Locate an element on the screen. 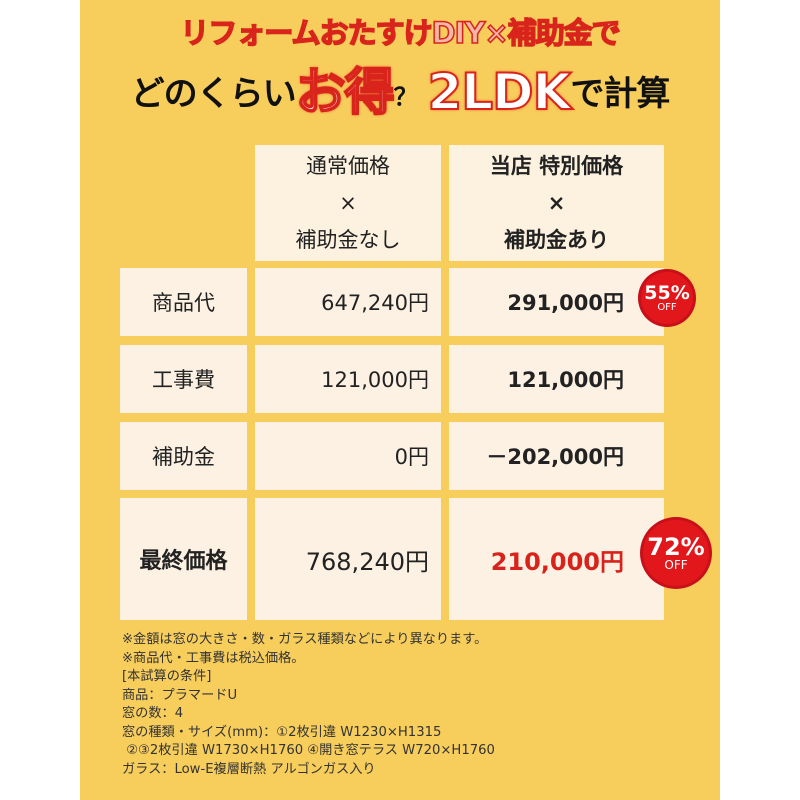  normal-price: 768,240円 is located at coordinates (348, 559).